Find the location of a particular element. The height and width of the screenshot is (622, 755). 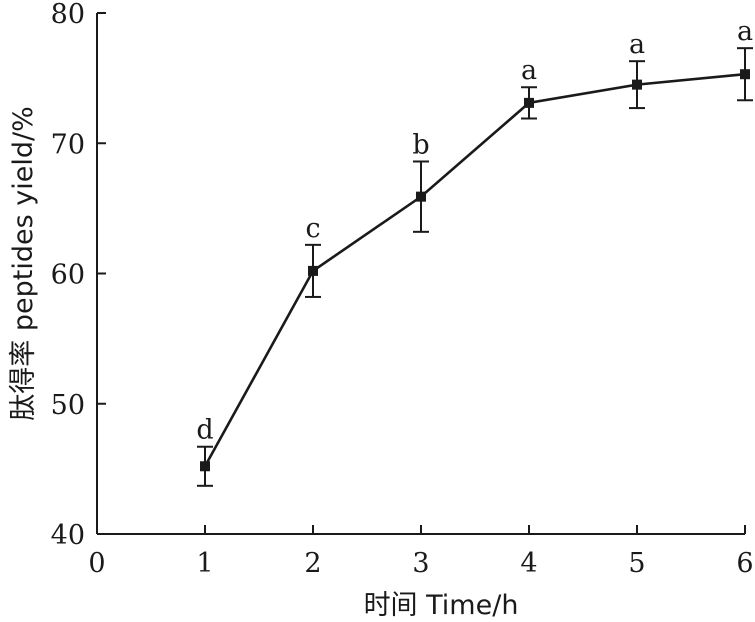

x-tick-label: 6 is located at coordinates (744, 563).